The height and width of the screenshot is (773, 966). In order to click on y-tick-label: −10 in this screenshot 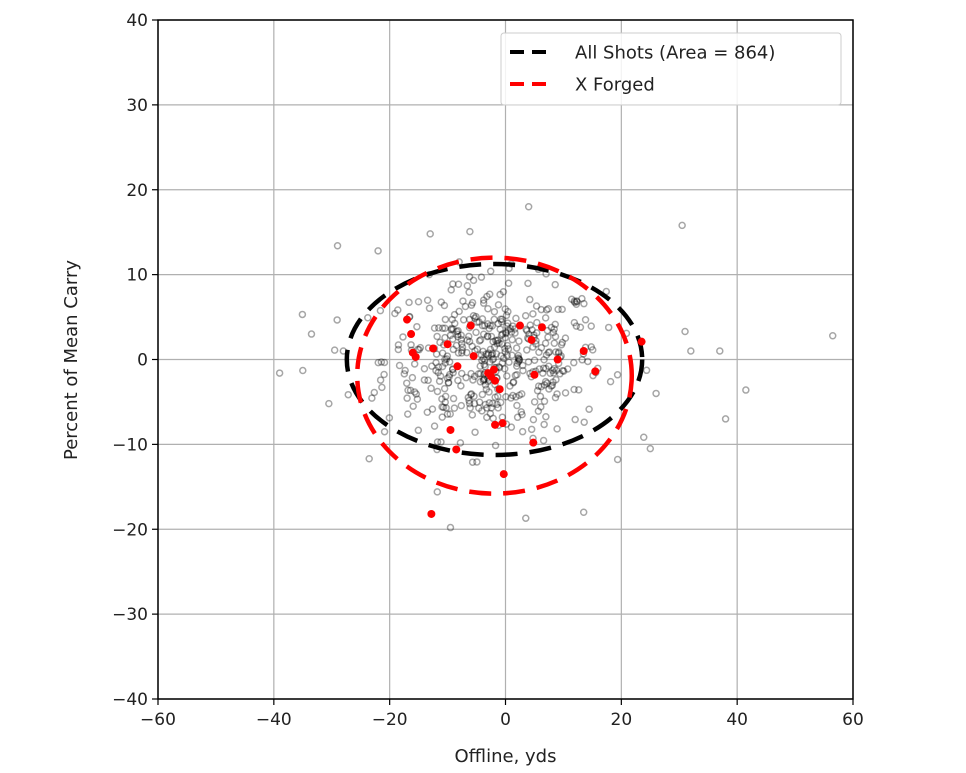, I will do `click(130, 445)`.